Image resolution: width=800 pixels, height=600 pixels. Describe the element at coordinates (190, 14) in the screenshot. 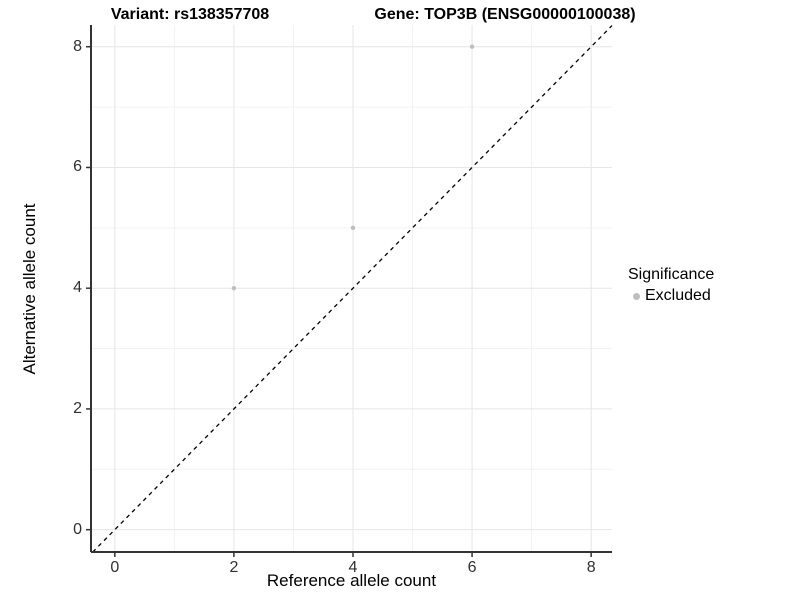

I see `variant-title: Variant: rs138357708` at that location.